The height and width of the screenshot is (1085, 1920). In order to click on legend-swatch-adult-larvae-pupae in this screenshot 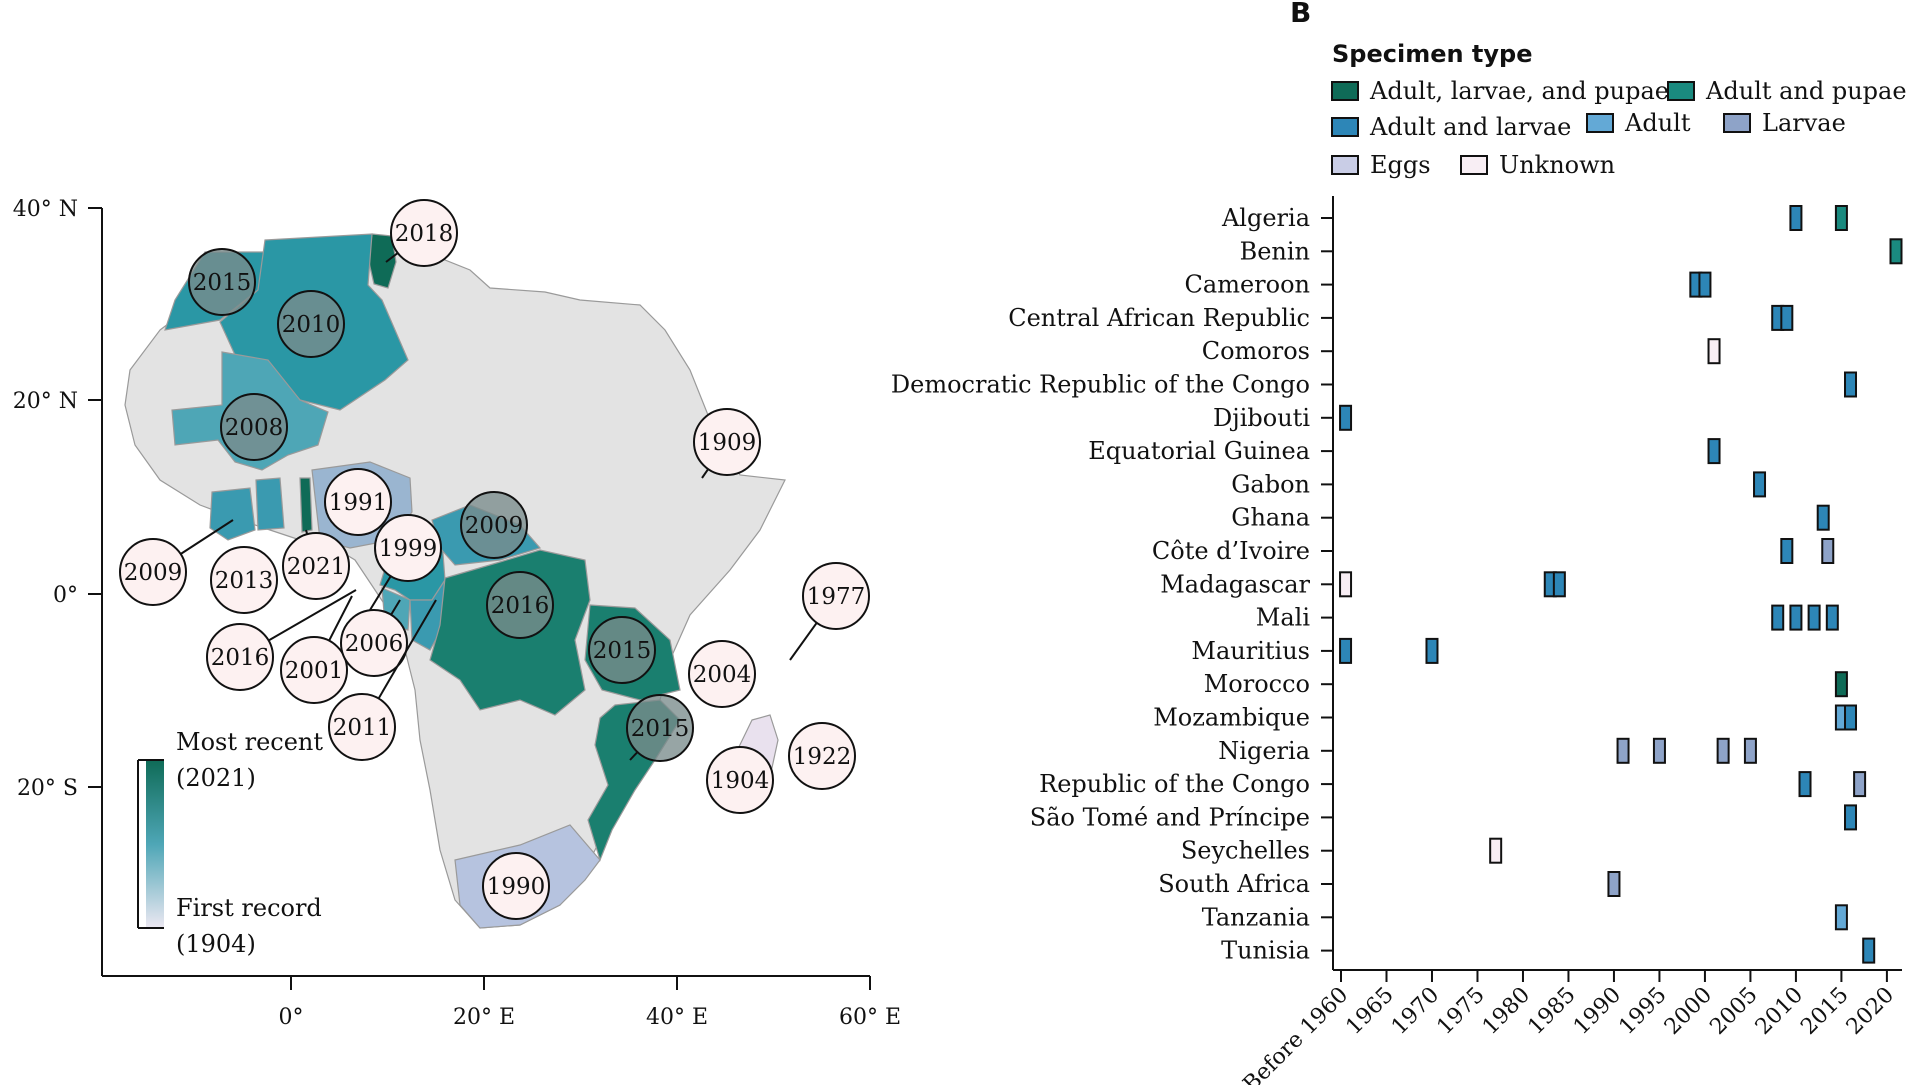, I will do `click(1345, 91)`.